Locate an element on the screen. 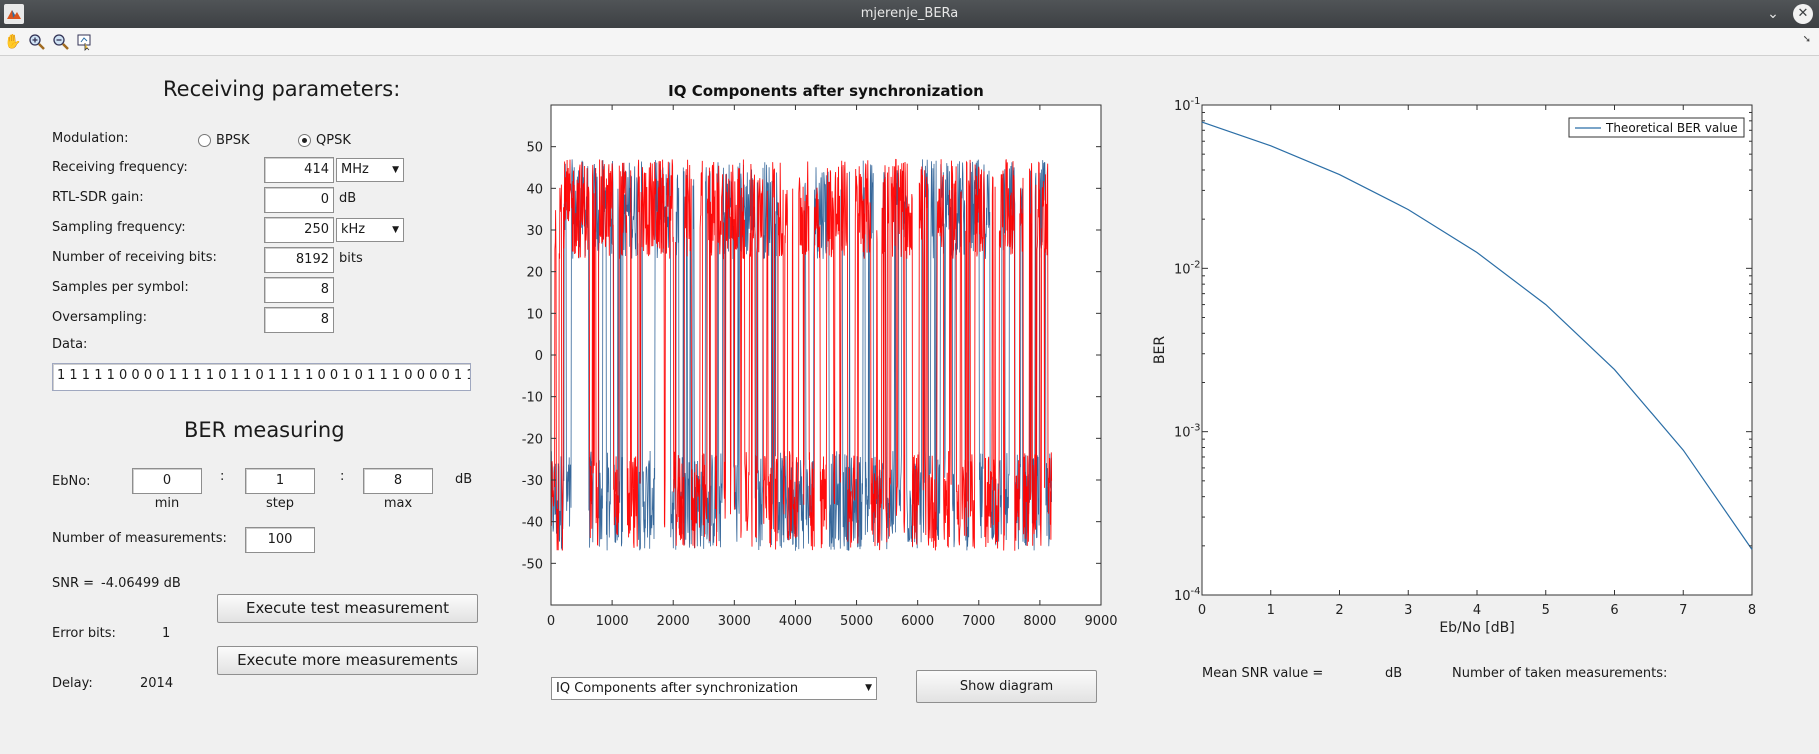 The width and height of the screenshot is (1819, 754). x-tick-label: 2 is located at coordinates (1339, 610).